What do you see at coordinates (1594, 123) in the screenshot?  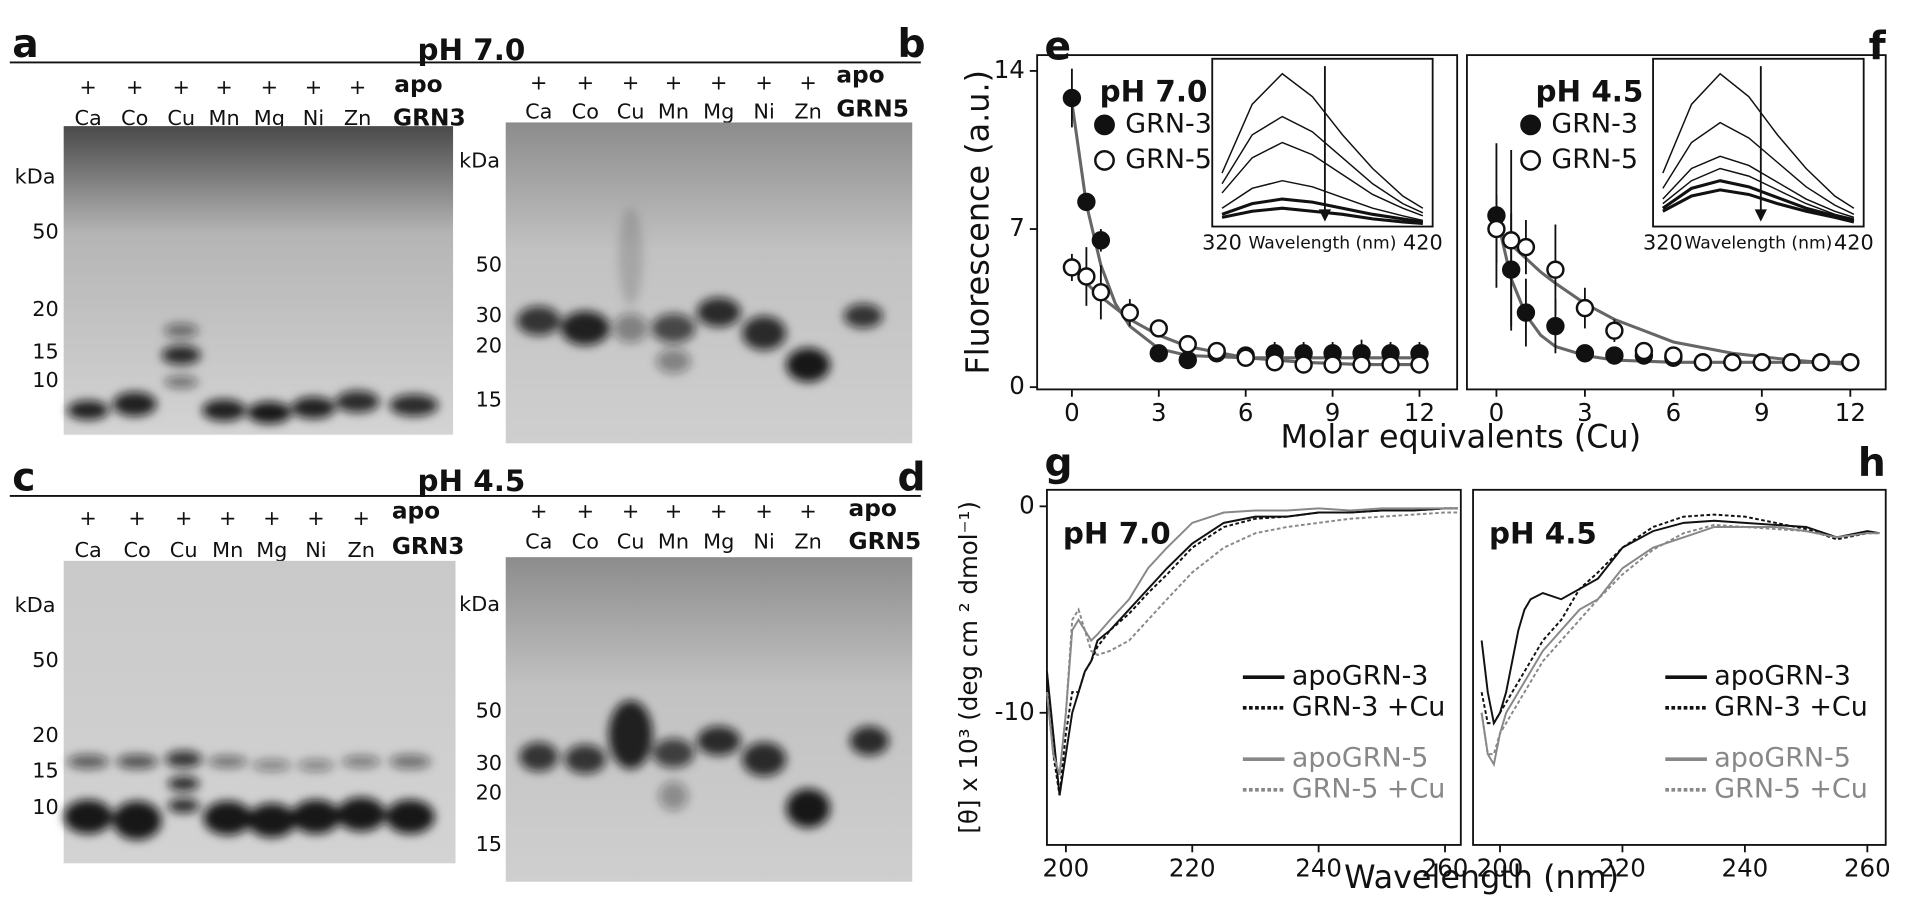 I see `legend-label: GRN-3` at bounding box center [1594, 123].